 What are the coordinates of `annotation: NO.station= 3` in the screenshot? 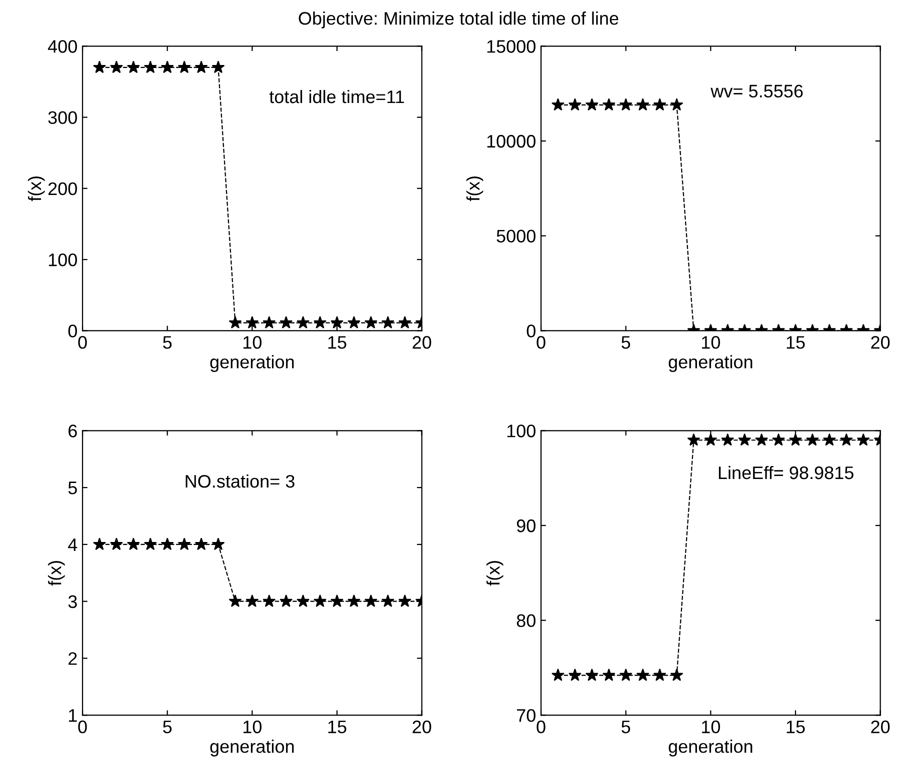 It's located at (240, 481).